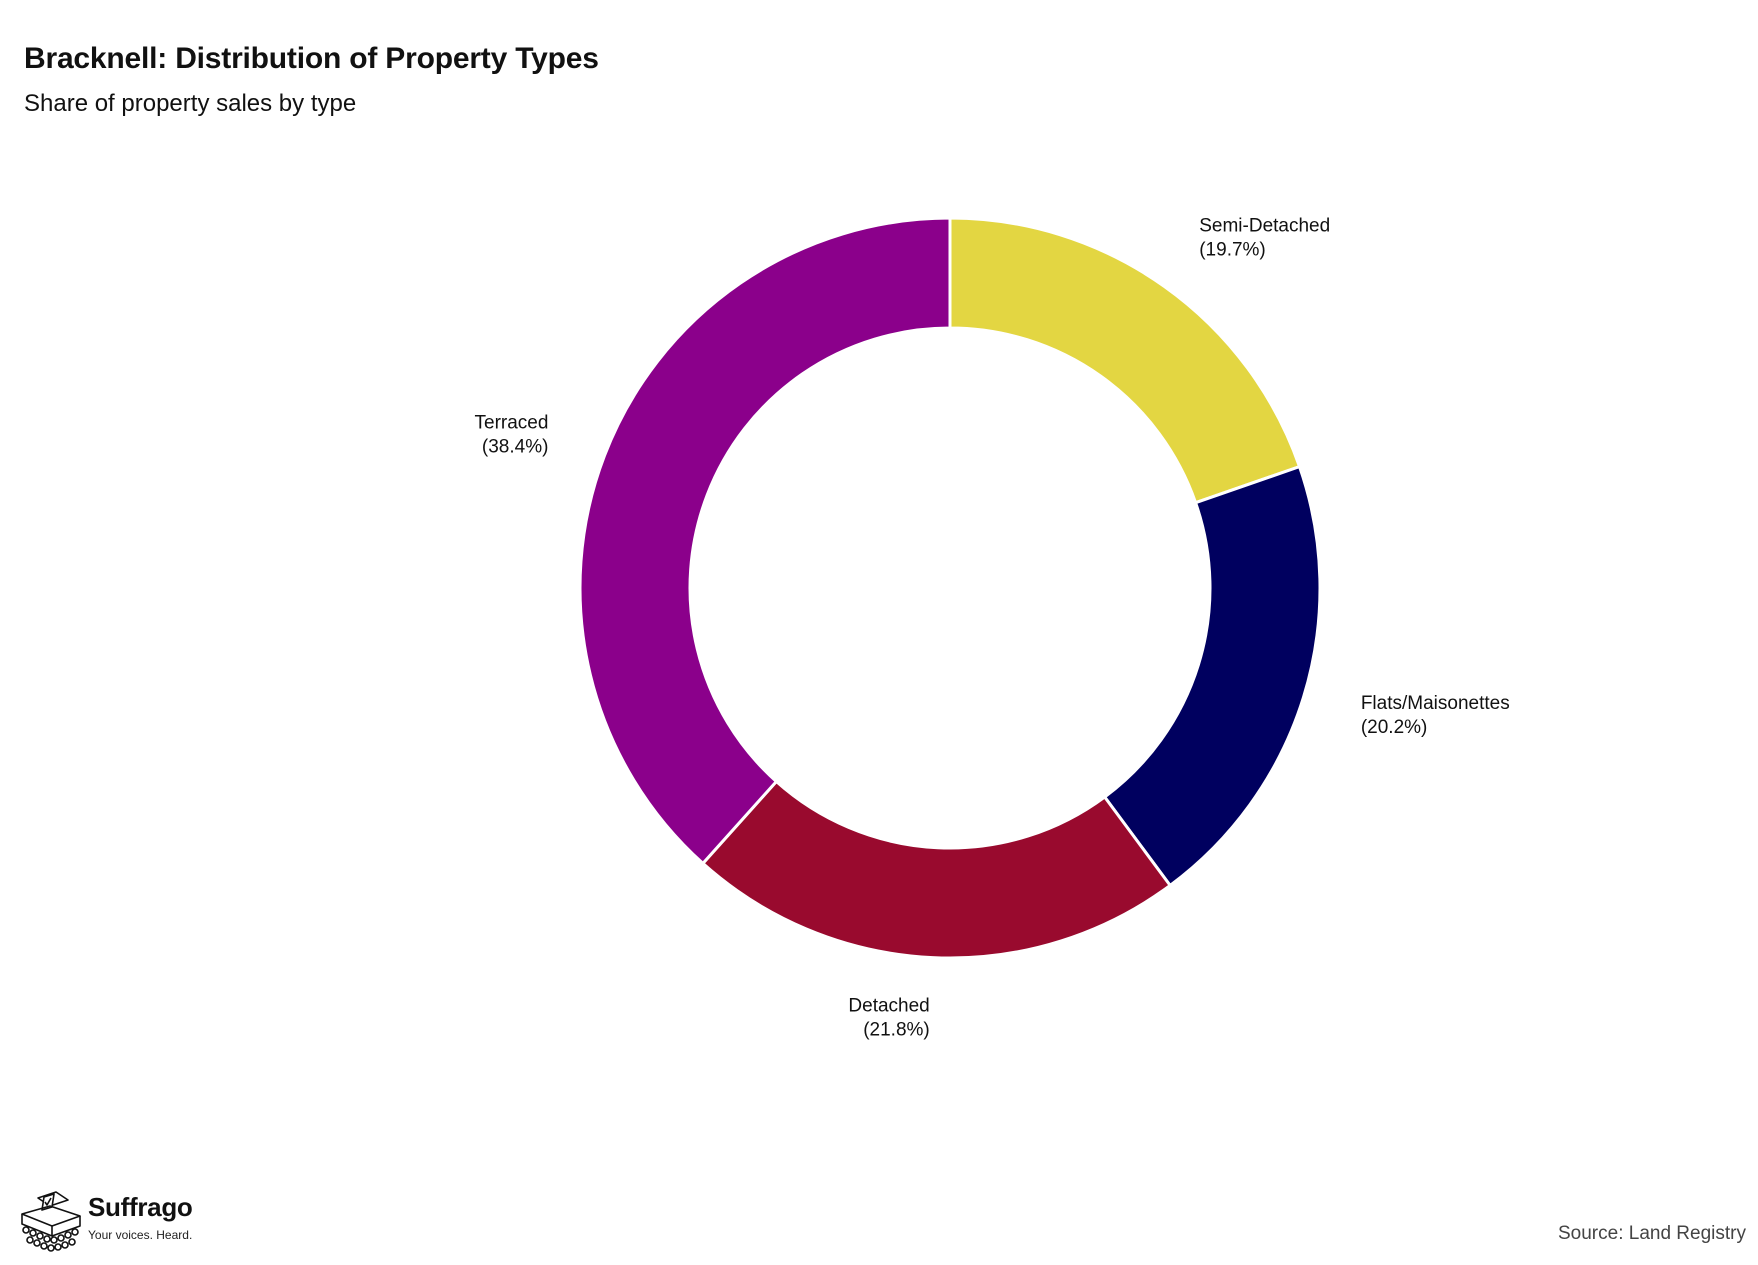 The height and width of the screenshot is (1265, 1758). Describe the element at coordinates (1125, 360) in the screenshot. I see `slice-semi-detached` at that location.